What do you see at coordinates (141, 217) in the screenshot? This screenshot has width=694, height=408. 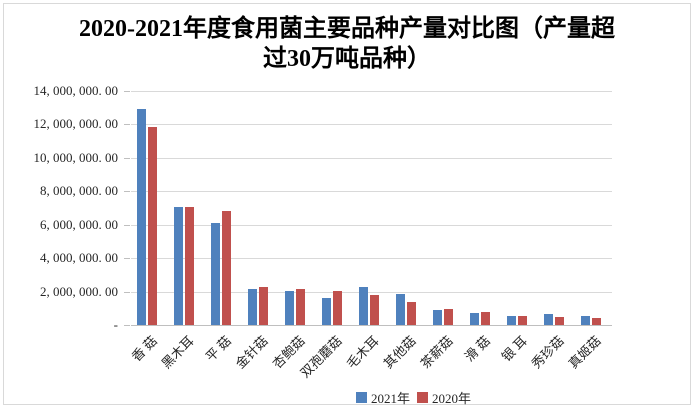 I see `bar-2021年-香菇` at bounding box center [141, 217].